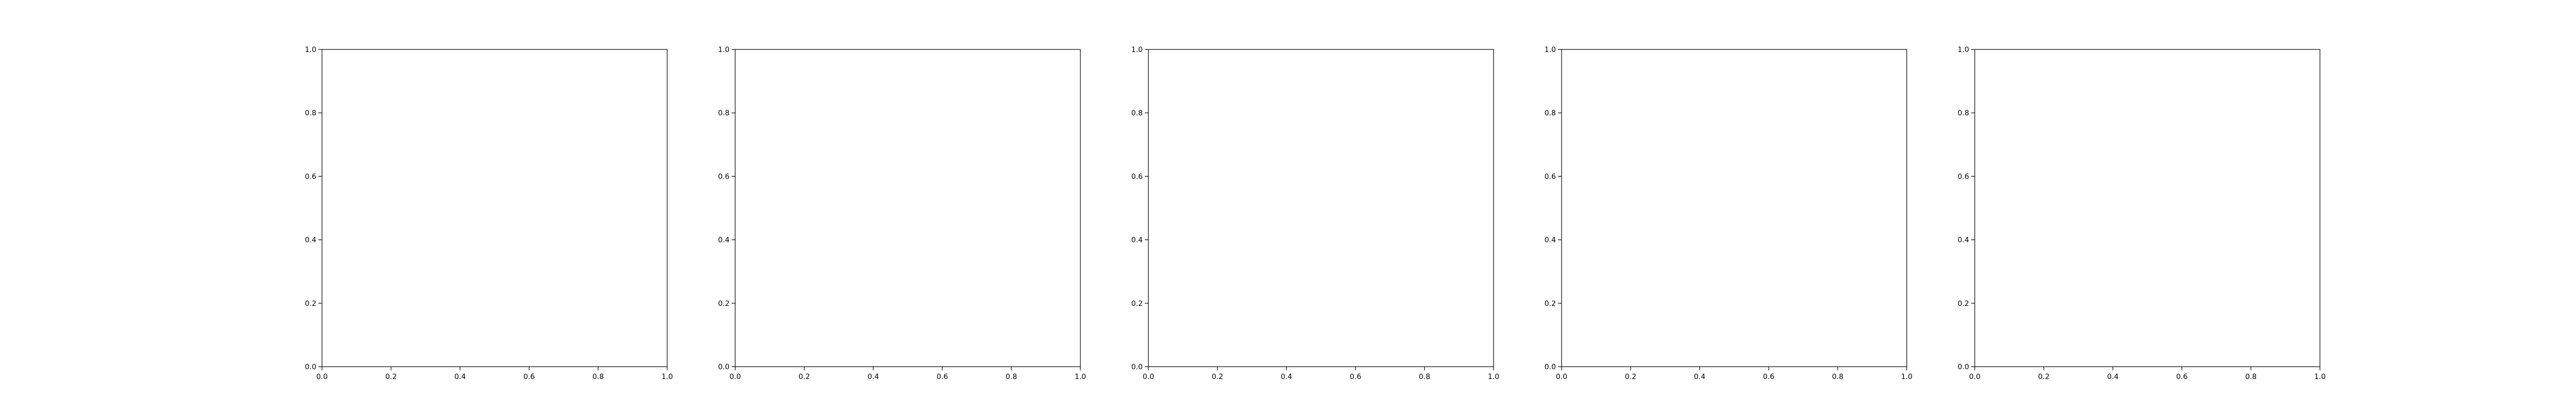  I want to click on subplot-1: 0.0 0.2 0.4 0.6 0.8 1.0 0.0 0.2 0.4 0.6 0.8 1.0, so click(489, 214).